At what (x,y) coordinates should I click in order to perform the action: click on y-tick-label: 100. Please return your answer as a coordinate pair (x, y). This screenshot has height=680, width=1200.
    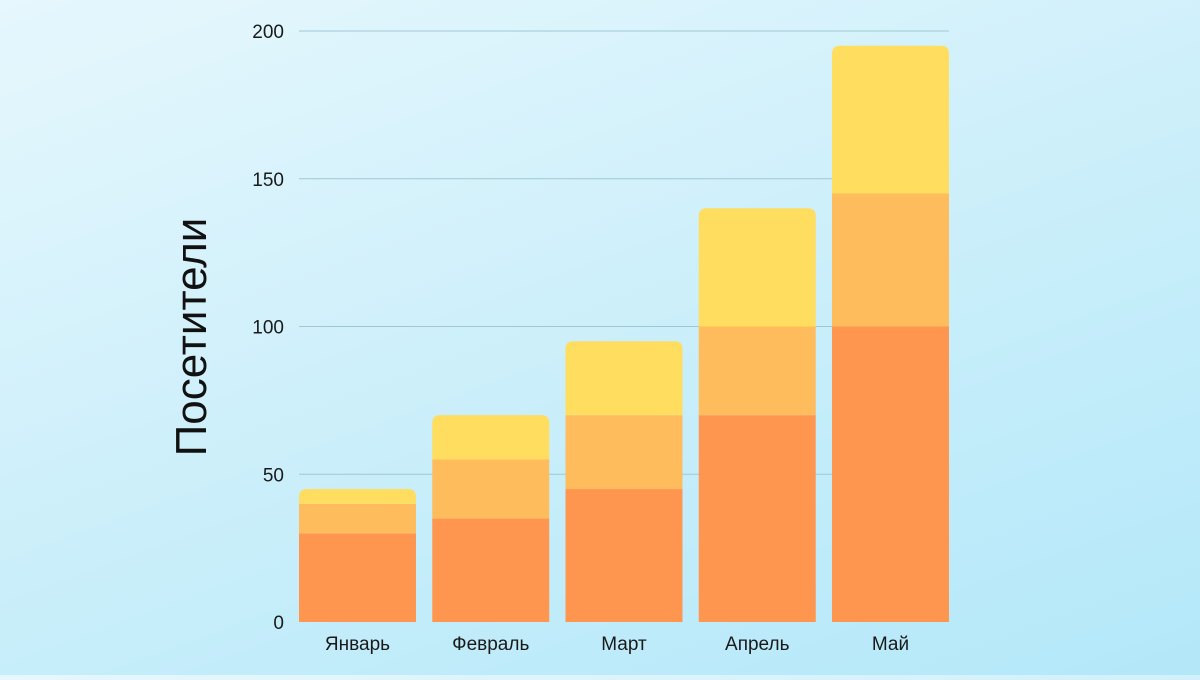
    Looking at the image, I should click on (268, 328).